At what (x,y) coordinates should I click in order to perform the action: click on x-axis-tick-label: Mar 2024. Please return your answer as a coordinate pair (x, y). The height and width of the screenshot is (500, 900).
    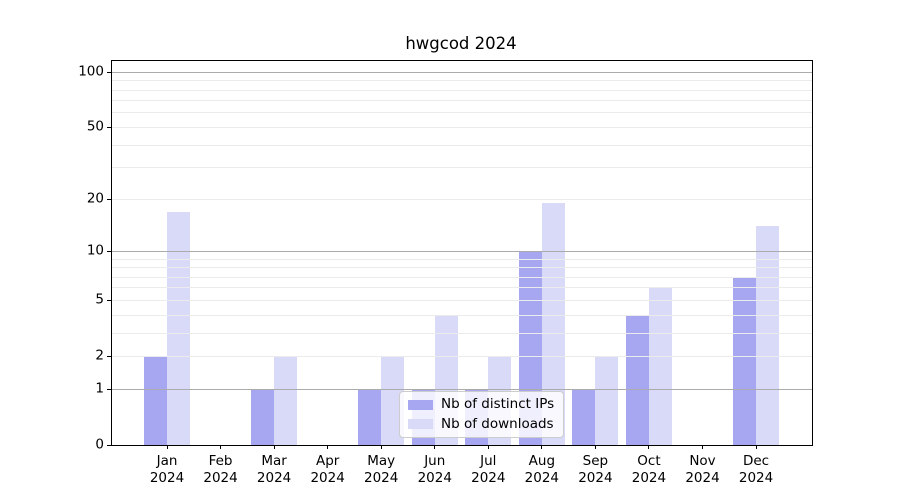
    Looking at the image, I should click on (274, 470).